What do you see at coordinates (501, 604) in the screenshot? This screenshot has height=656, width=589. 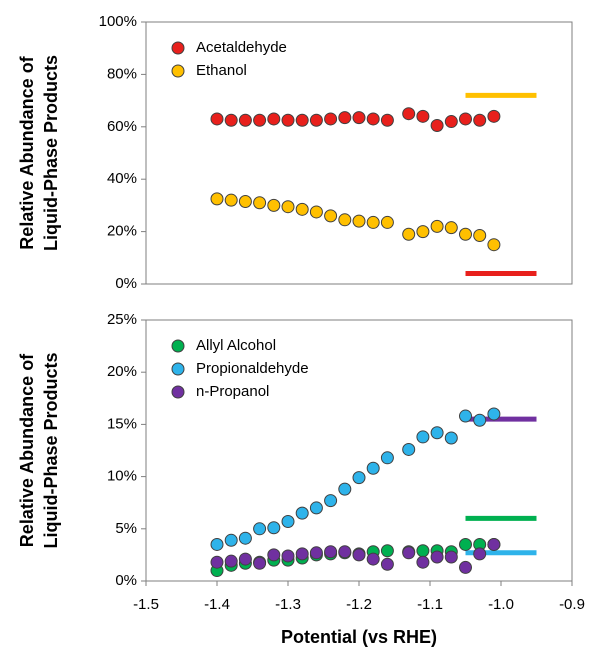 I see `x-tick-label: -1.0` at bounding box center [501, 604].